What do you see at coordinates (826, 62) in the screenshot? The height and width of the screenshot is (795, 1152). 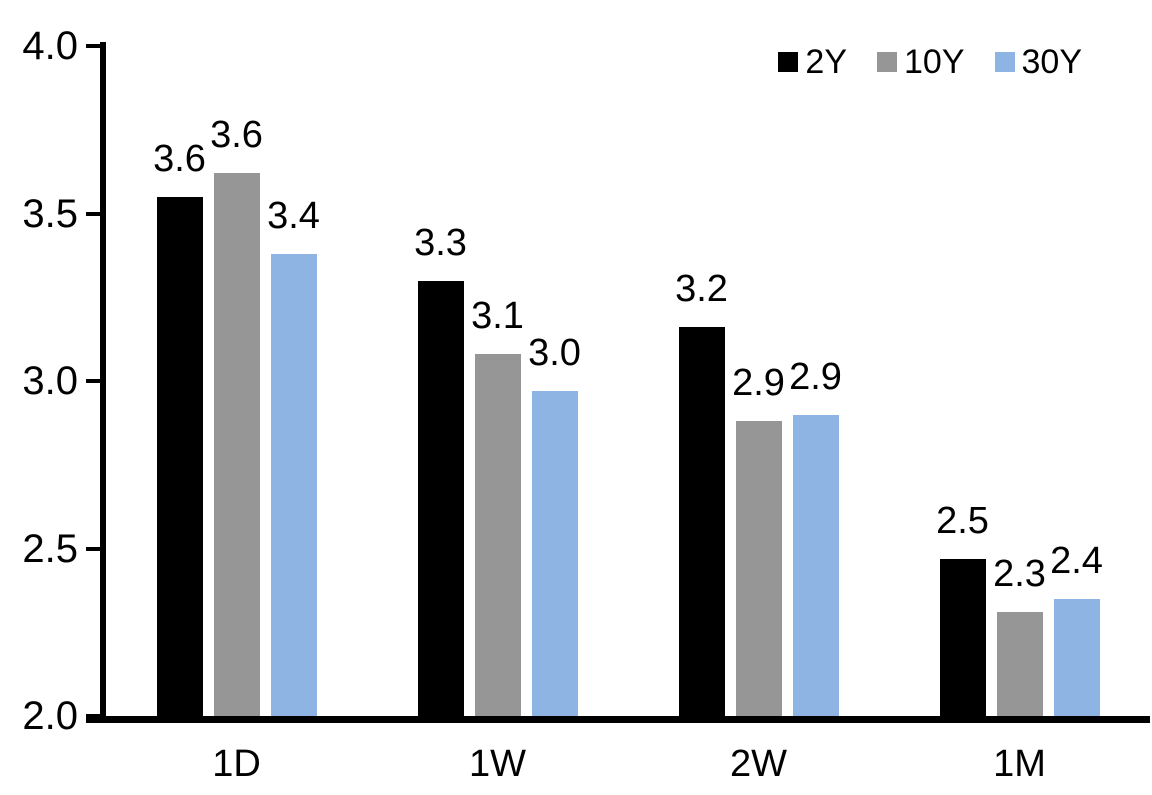 I see `legend-label: 2Y` at bounding box center [826, 62].